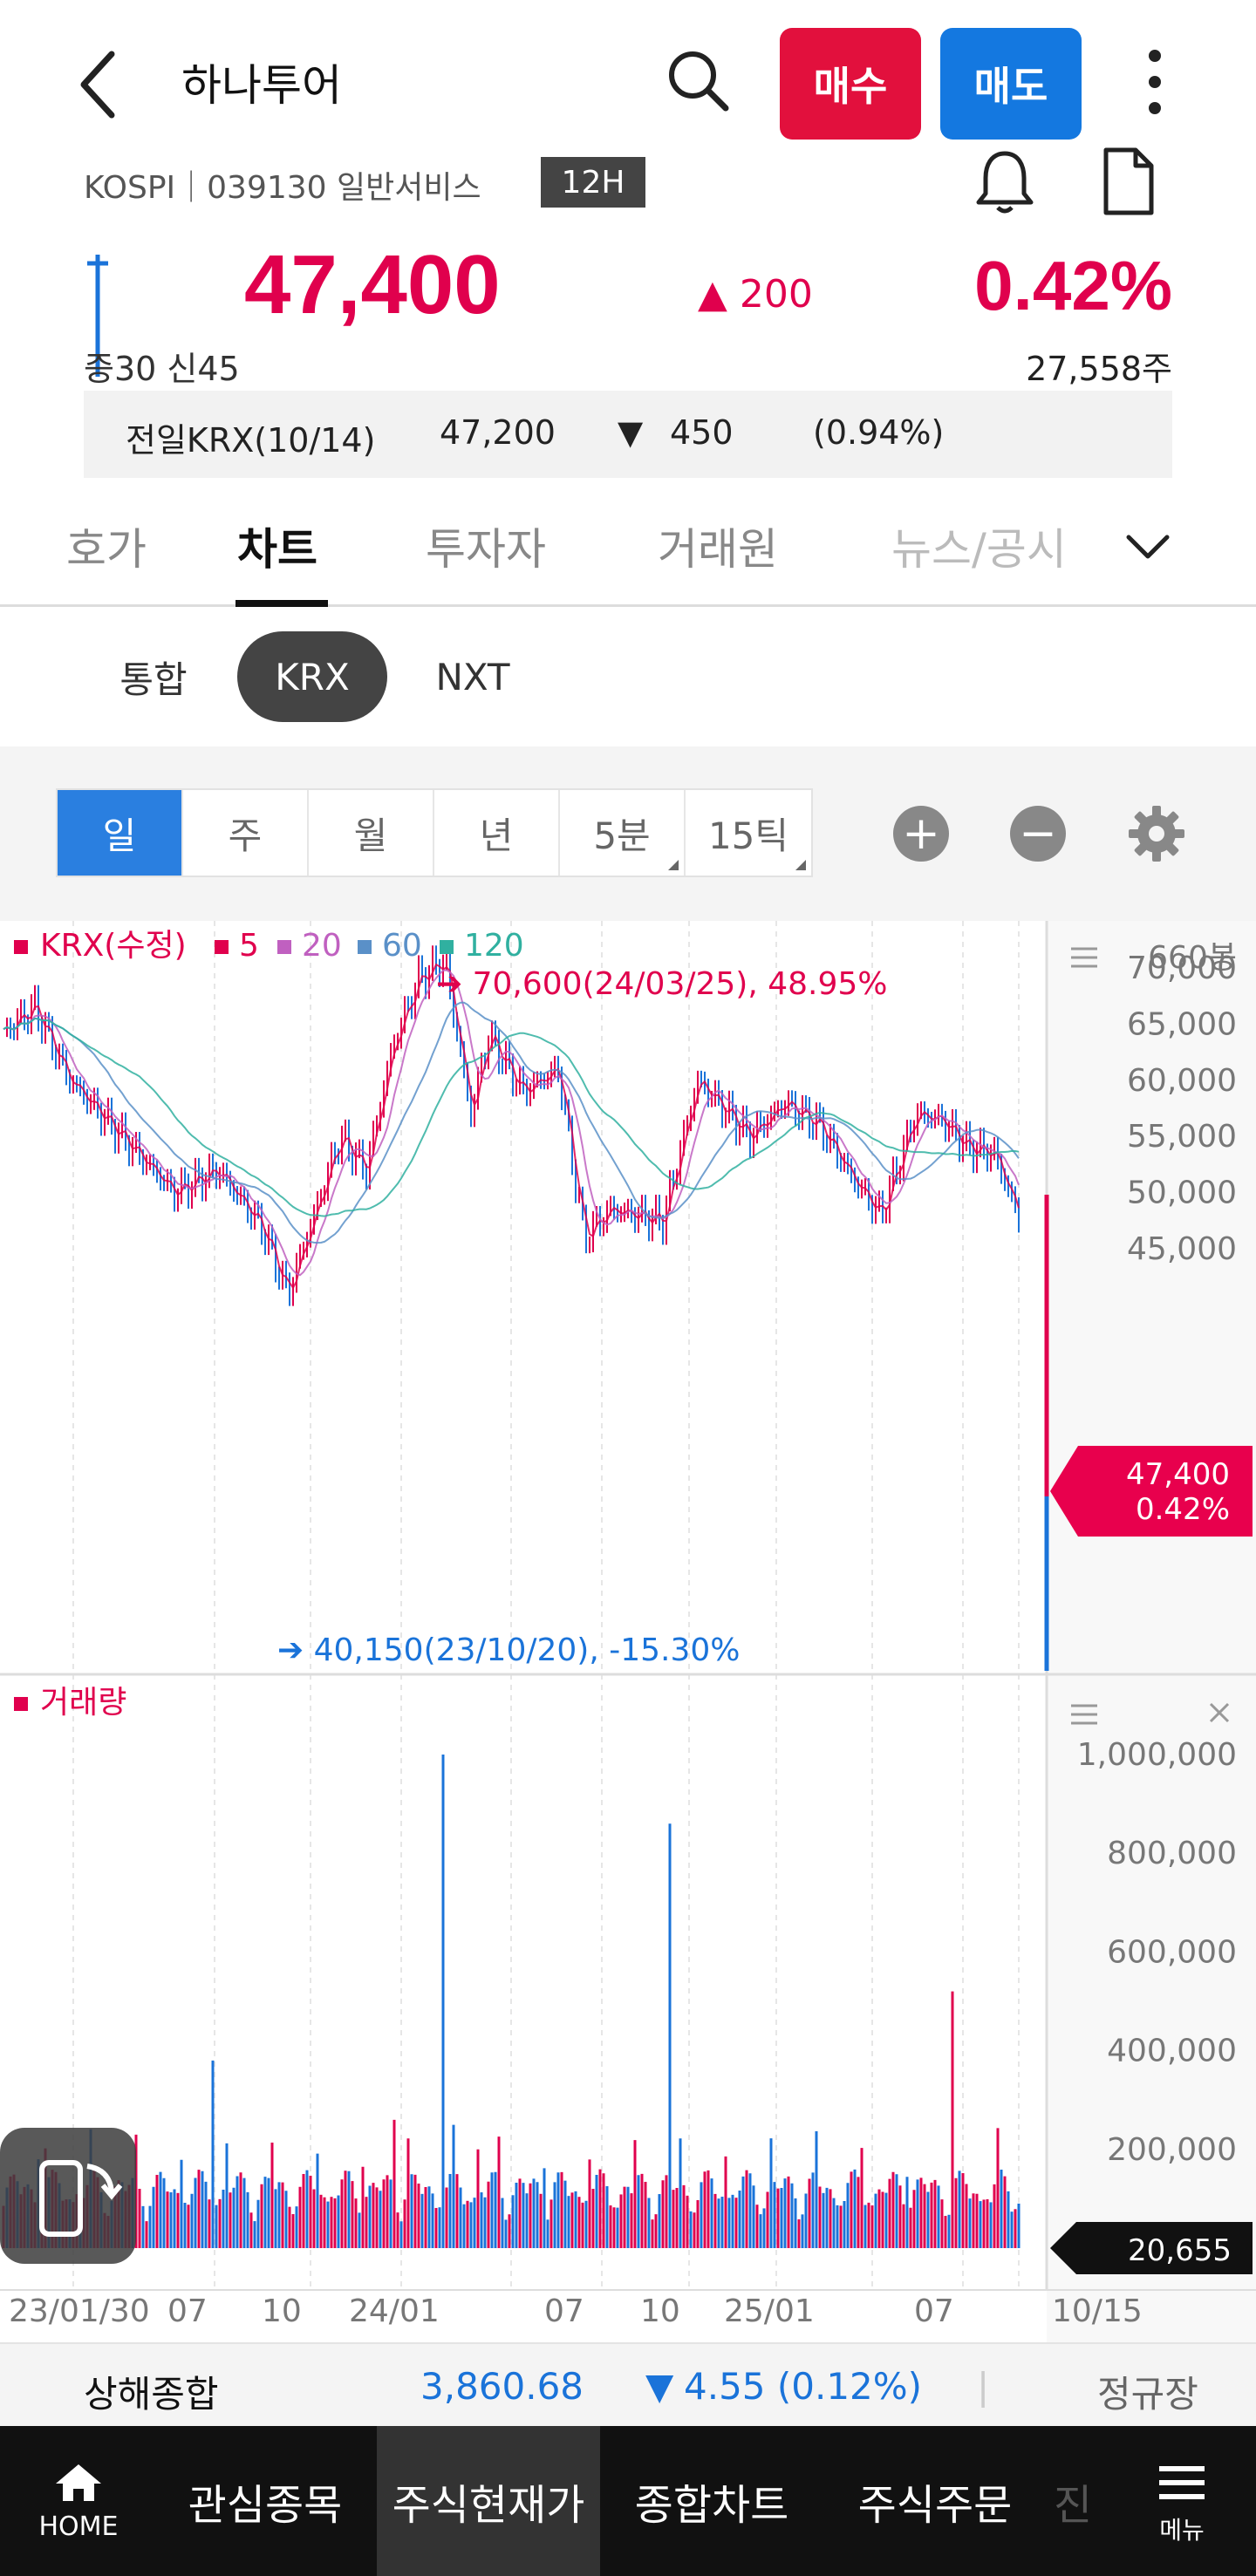 This screenshot has width=1256, height=2576. I want to click on nav-order: 주식주문, so click(935, 2505).